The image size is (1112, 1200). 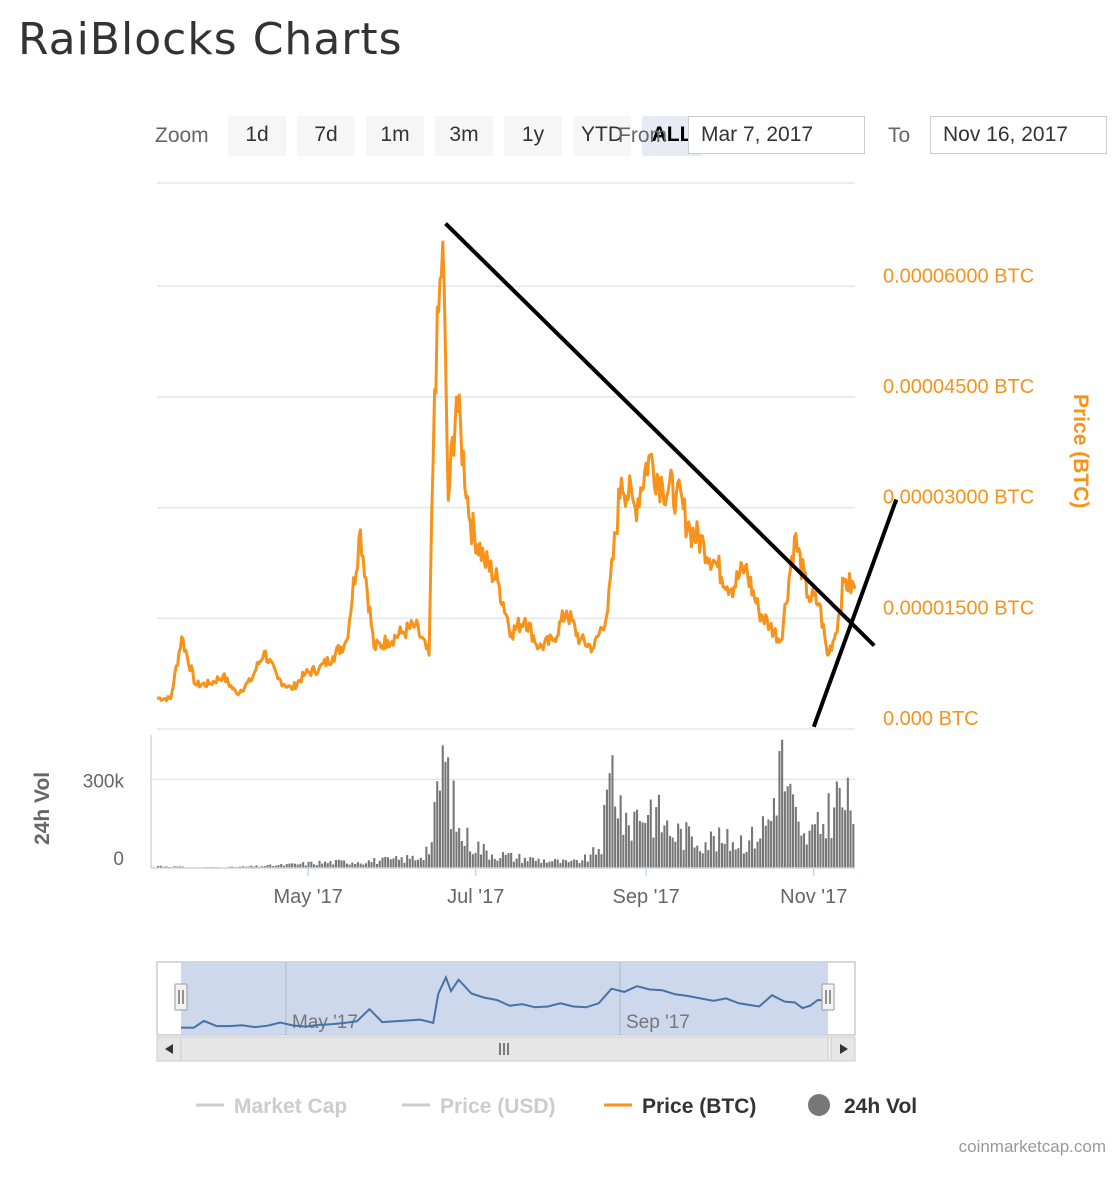 I want to click on price-tick-label: 0.00006000 BTC, so click(x=958, y=276).